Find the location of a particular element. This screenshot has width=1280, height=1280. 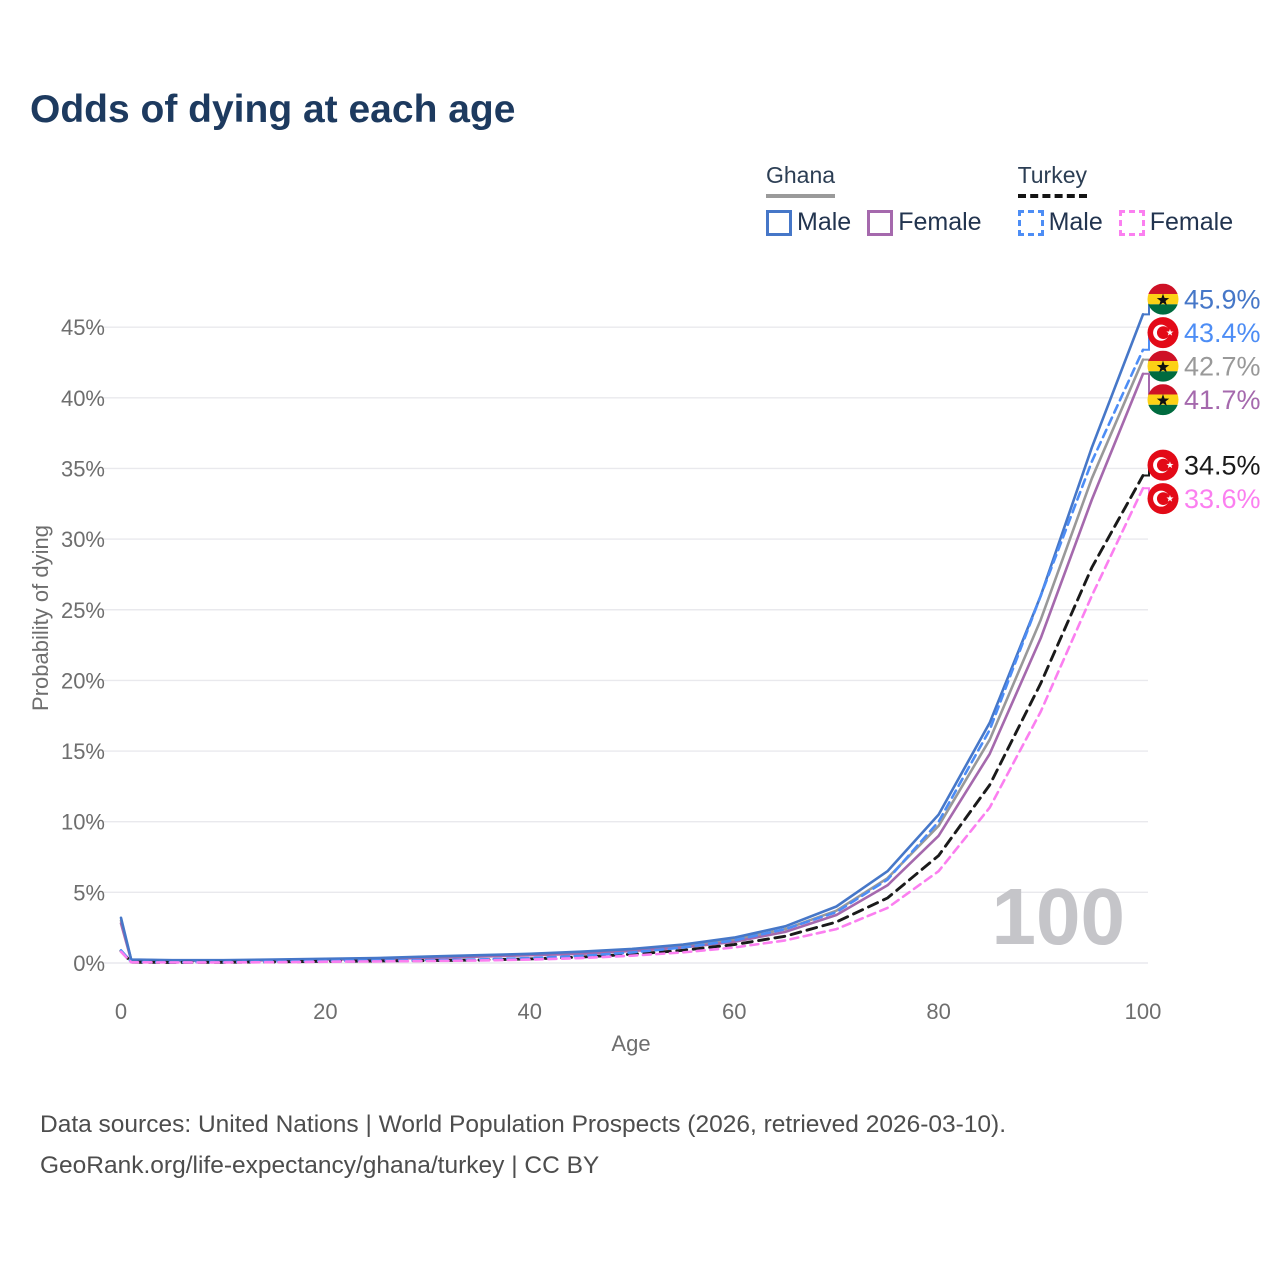

turkey-female-swatch-icon is located at coordinates (1131, 222).